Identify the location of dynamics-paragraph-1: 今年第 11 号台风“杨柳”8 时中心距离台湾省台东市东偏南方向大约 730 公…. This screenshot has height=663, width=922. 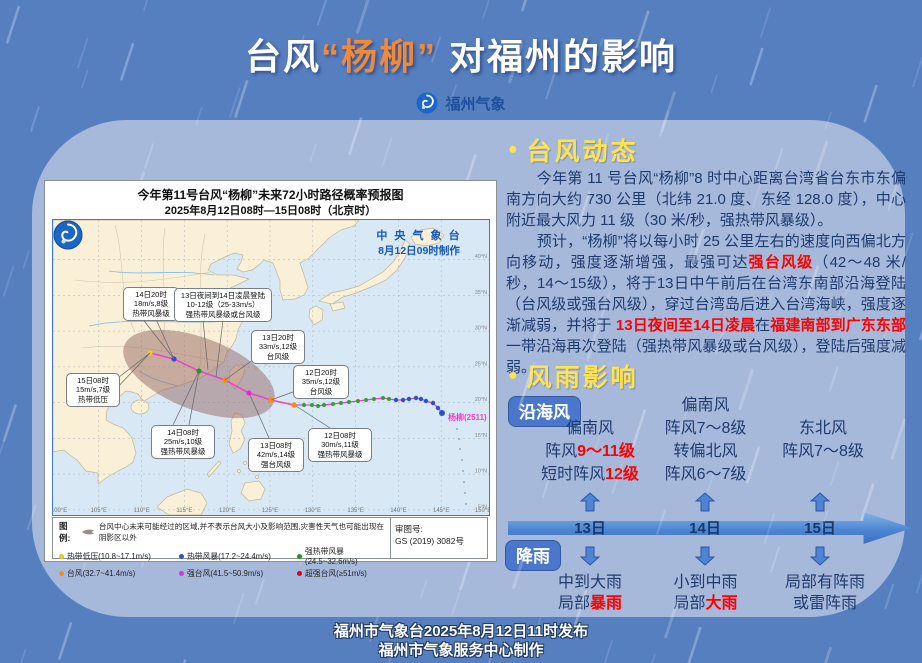
(706, 199).